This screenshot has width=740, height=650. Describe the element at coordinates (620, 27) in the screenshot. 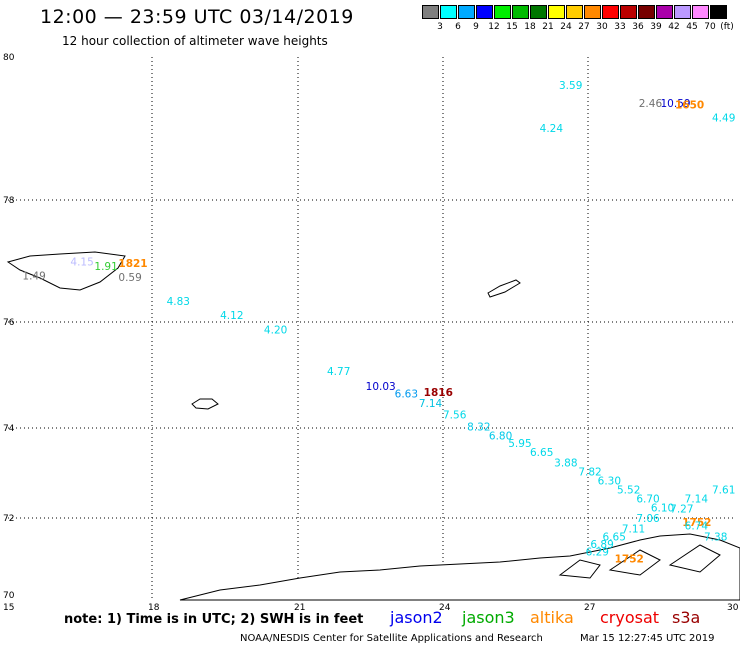

I see `legend-label: 33` at that location.